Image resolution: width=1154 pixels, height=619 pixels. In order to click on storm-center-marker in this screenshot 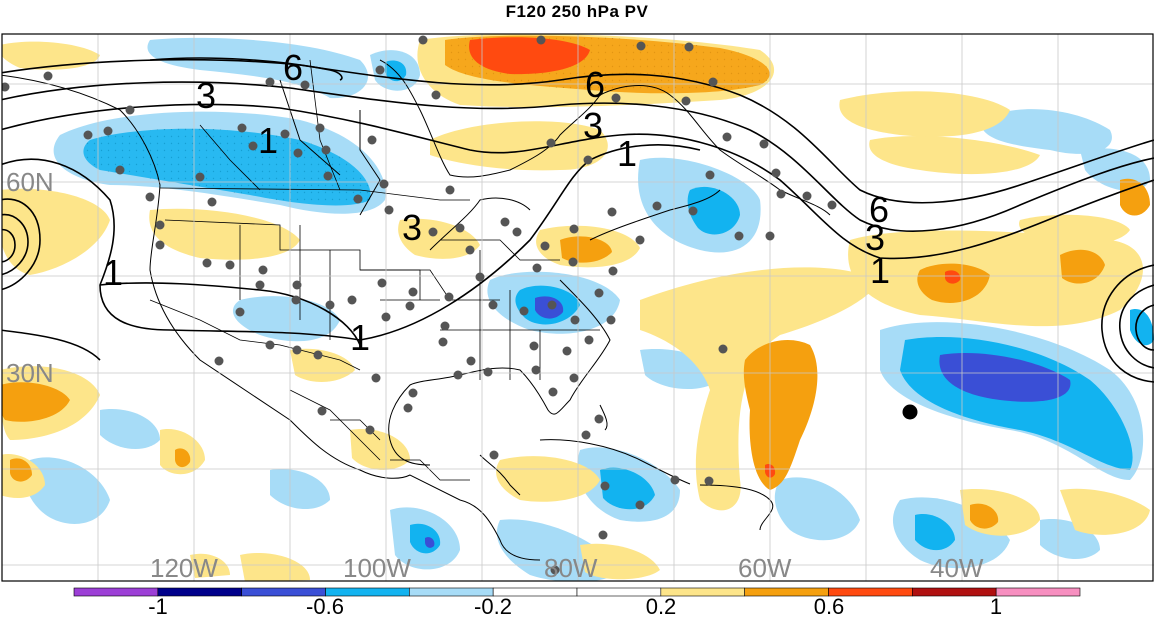, I will do `click(910, 412)`.